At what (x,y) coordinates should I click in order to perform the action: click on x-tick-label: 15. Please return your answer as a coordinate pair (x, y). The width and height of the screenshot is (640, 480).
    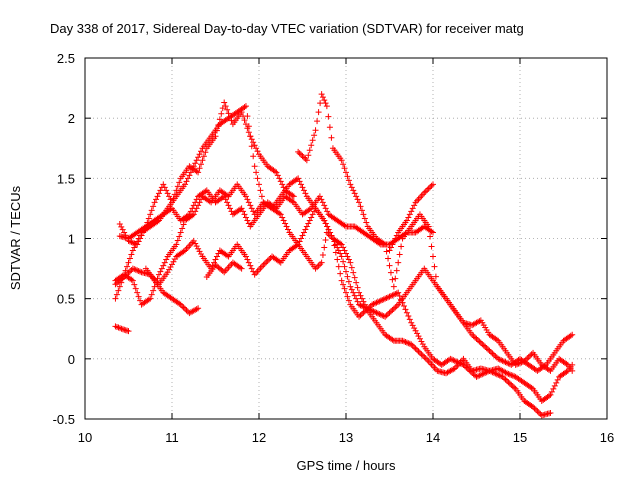
    Looking at the image, I should click on (520, 437).